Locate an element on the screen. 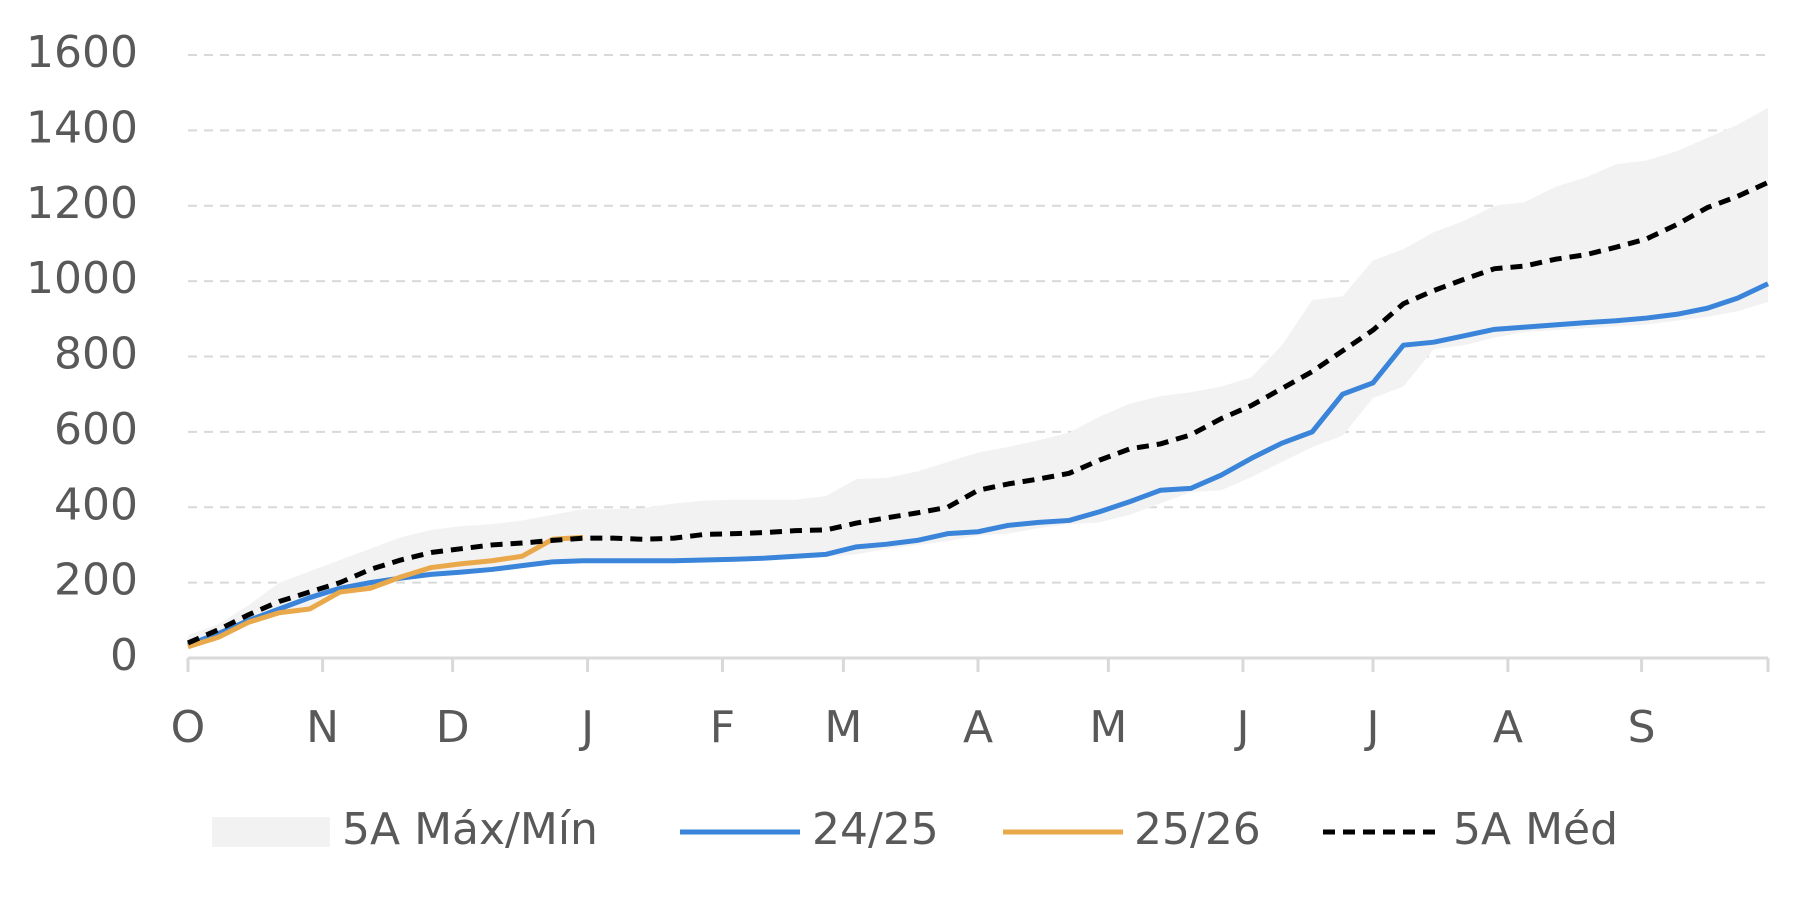  x-tick-label: F is located at coordinates (722, 727).